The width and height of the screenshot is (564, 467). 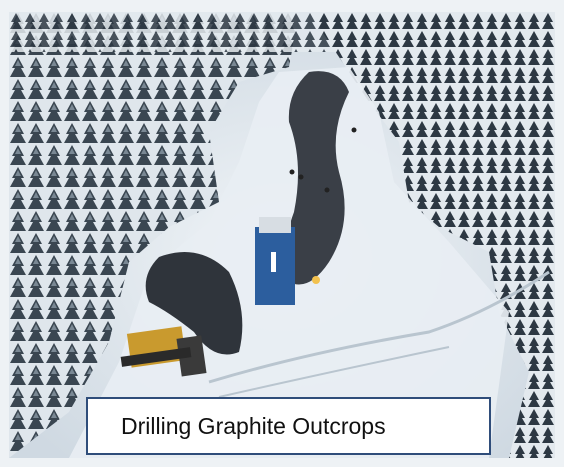 What do you see at coordinates (253, 425) in the screenshot?
I see `caption-text: Drilling Graphite Outcrops` at bounding box center [253, 425].